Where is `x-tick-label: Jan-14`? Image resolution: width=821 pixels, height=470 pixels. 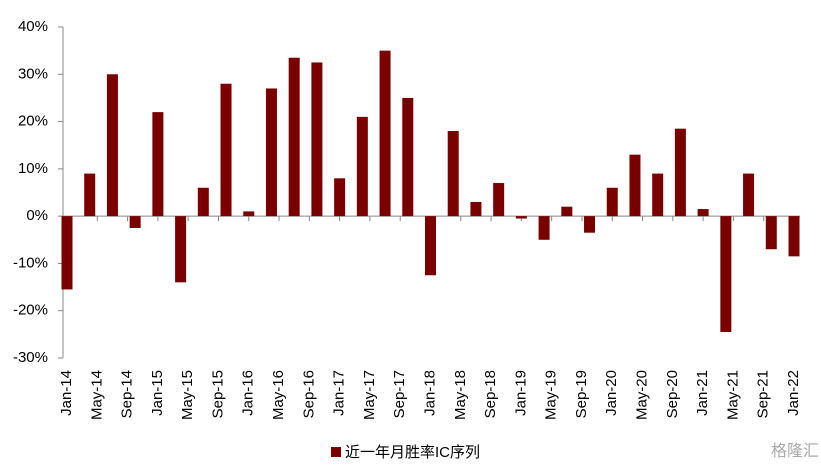 x-tick-label: Jan-14 is located at coordinates (66, 393).